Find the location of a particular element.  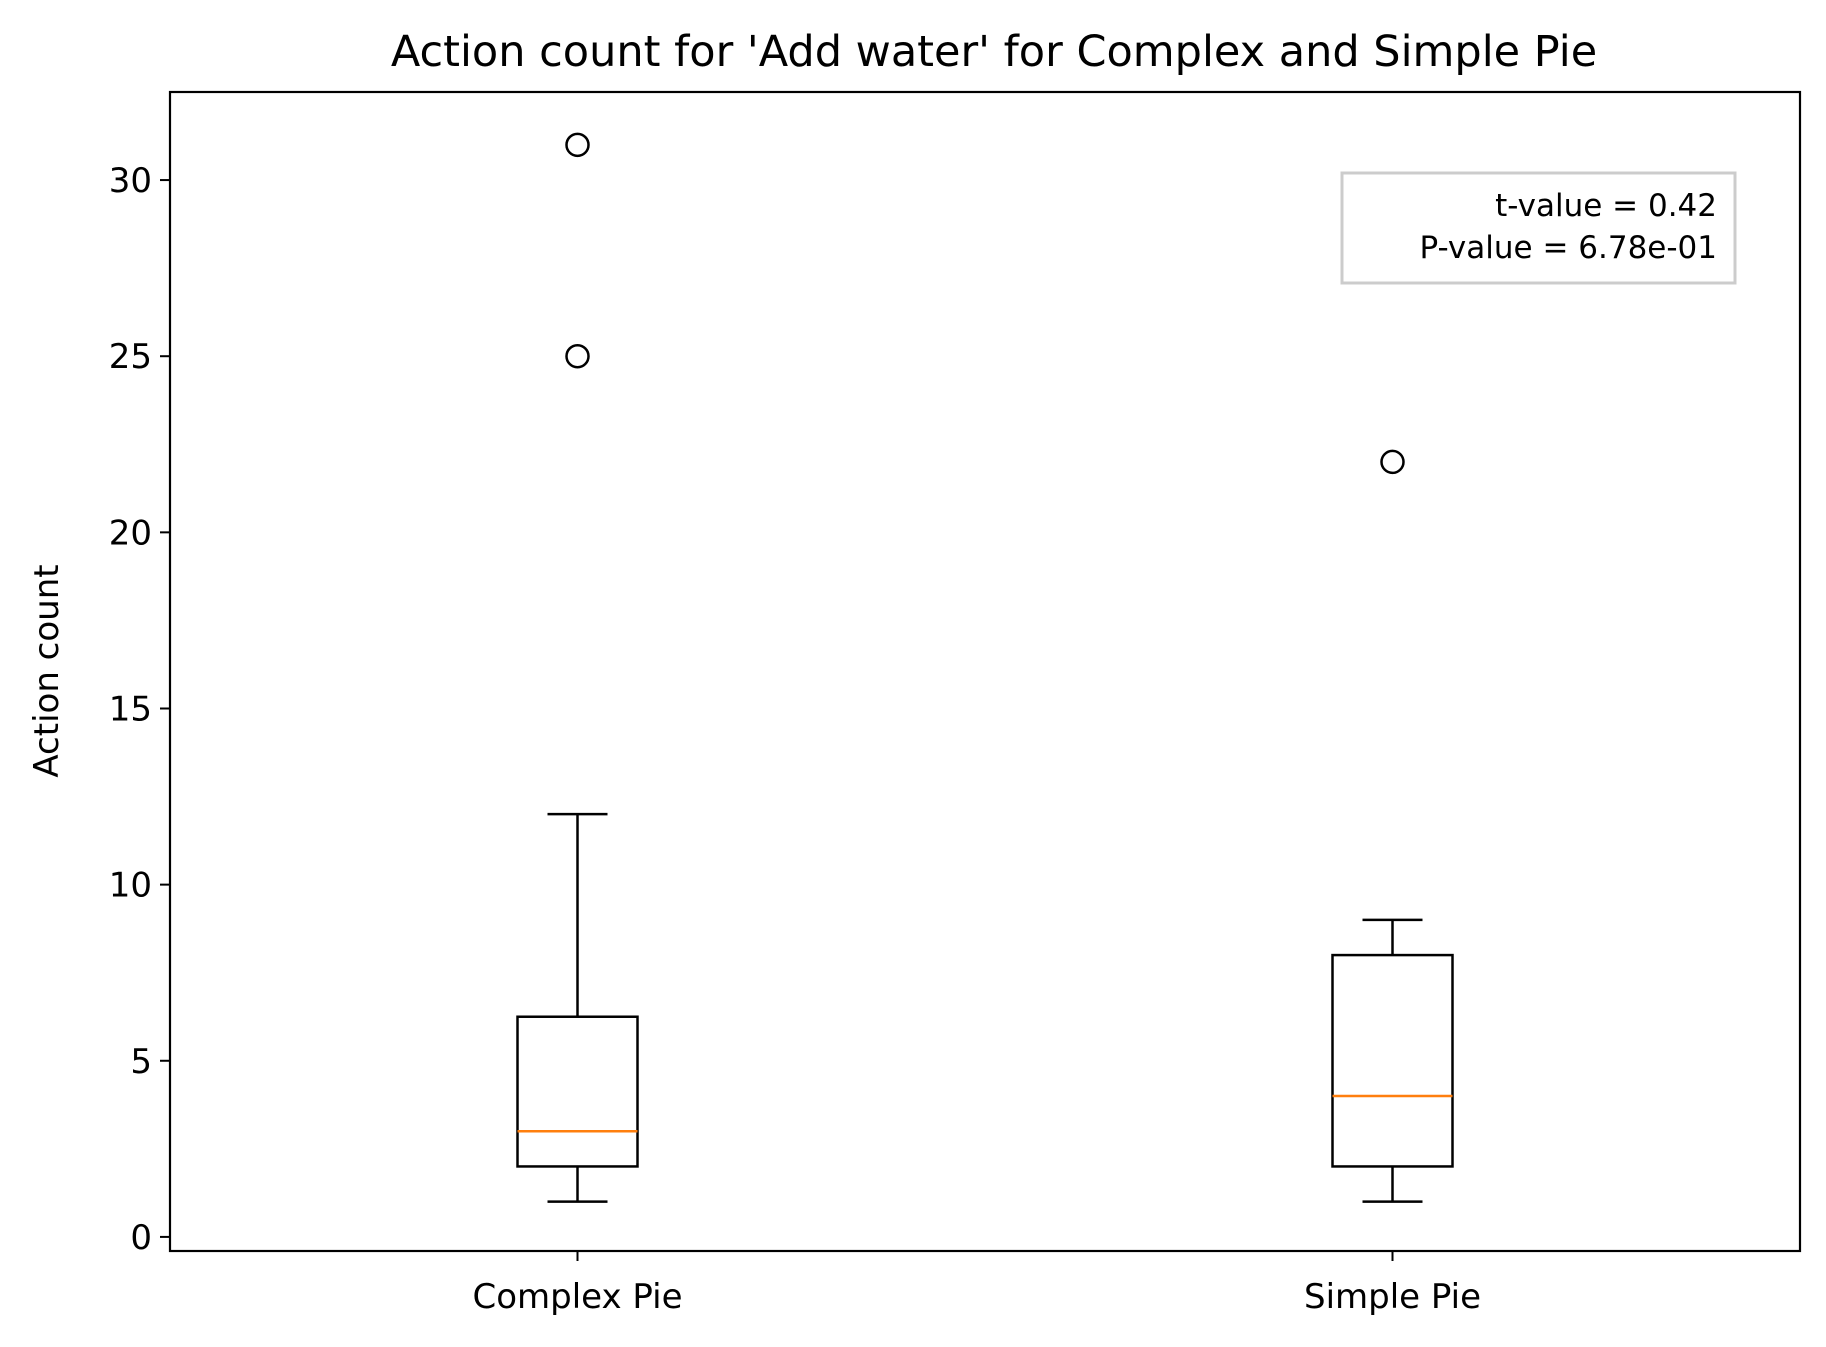

x-tick-label: Simple Pie is located at coordinates (1392, 1297).